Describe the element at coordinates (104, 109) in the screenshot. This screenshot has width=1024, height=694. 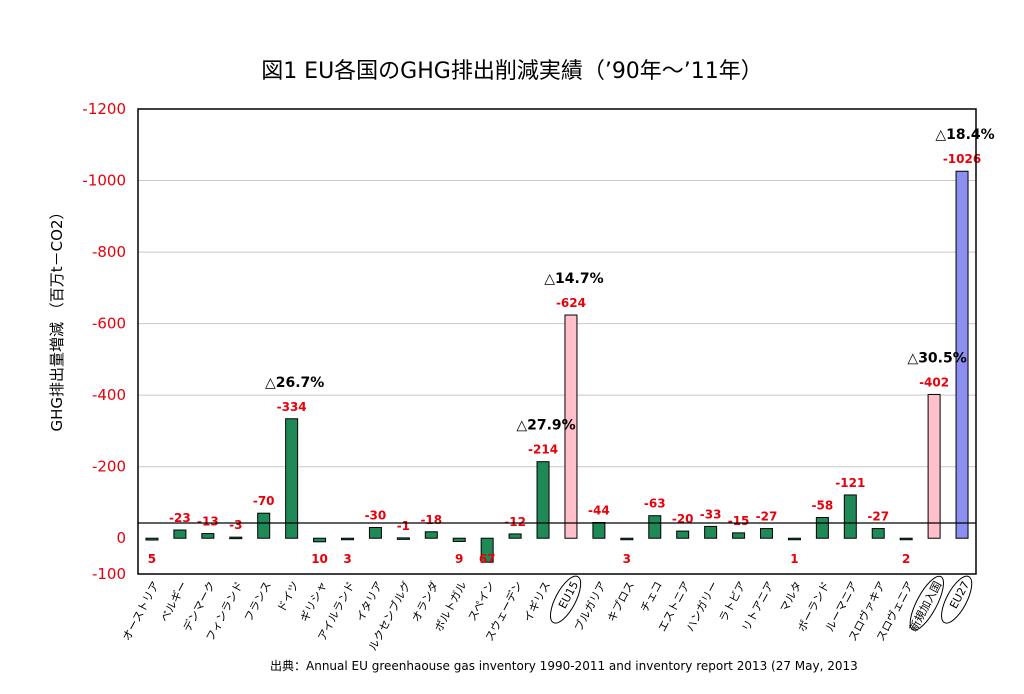
I see `y-tick-label: -1200` at that location.